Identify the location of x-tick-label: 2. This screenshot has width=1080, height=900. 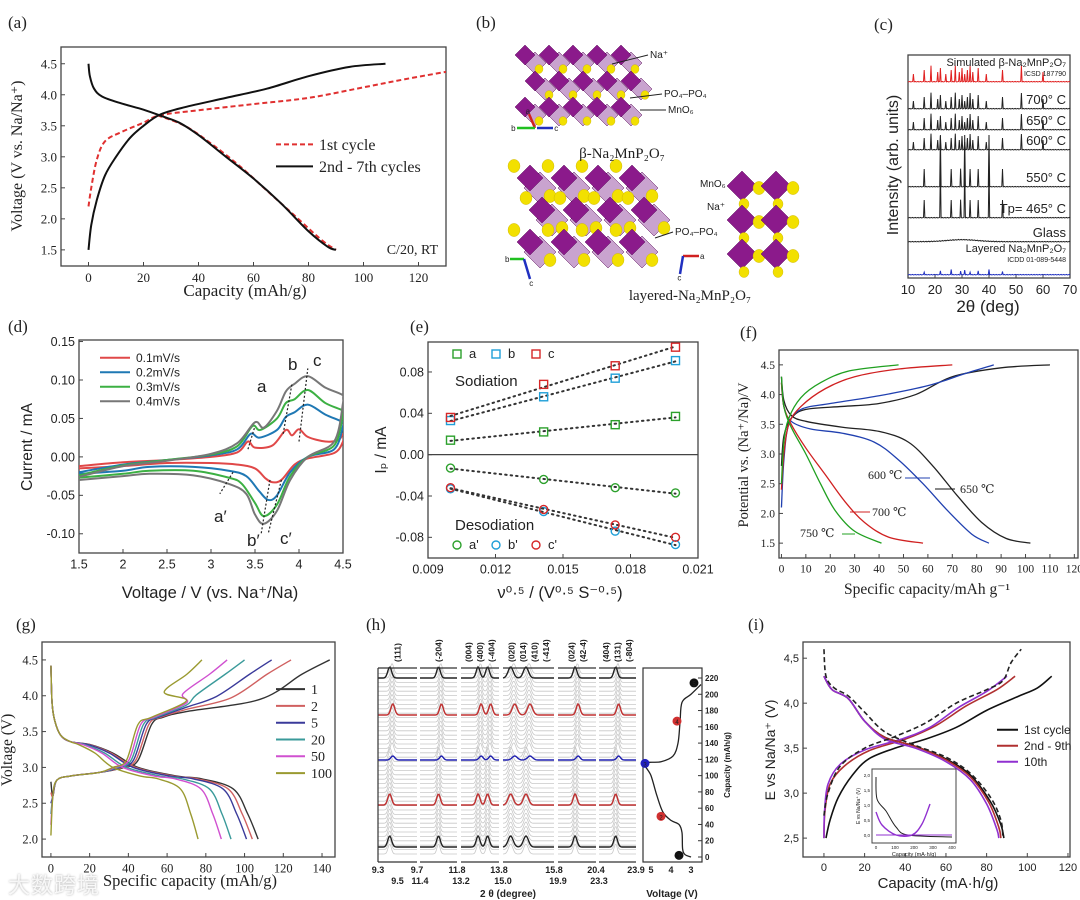
(123, 565).